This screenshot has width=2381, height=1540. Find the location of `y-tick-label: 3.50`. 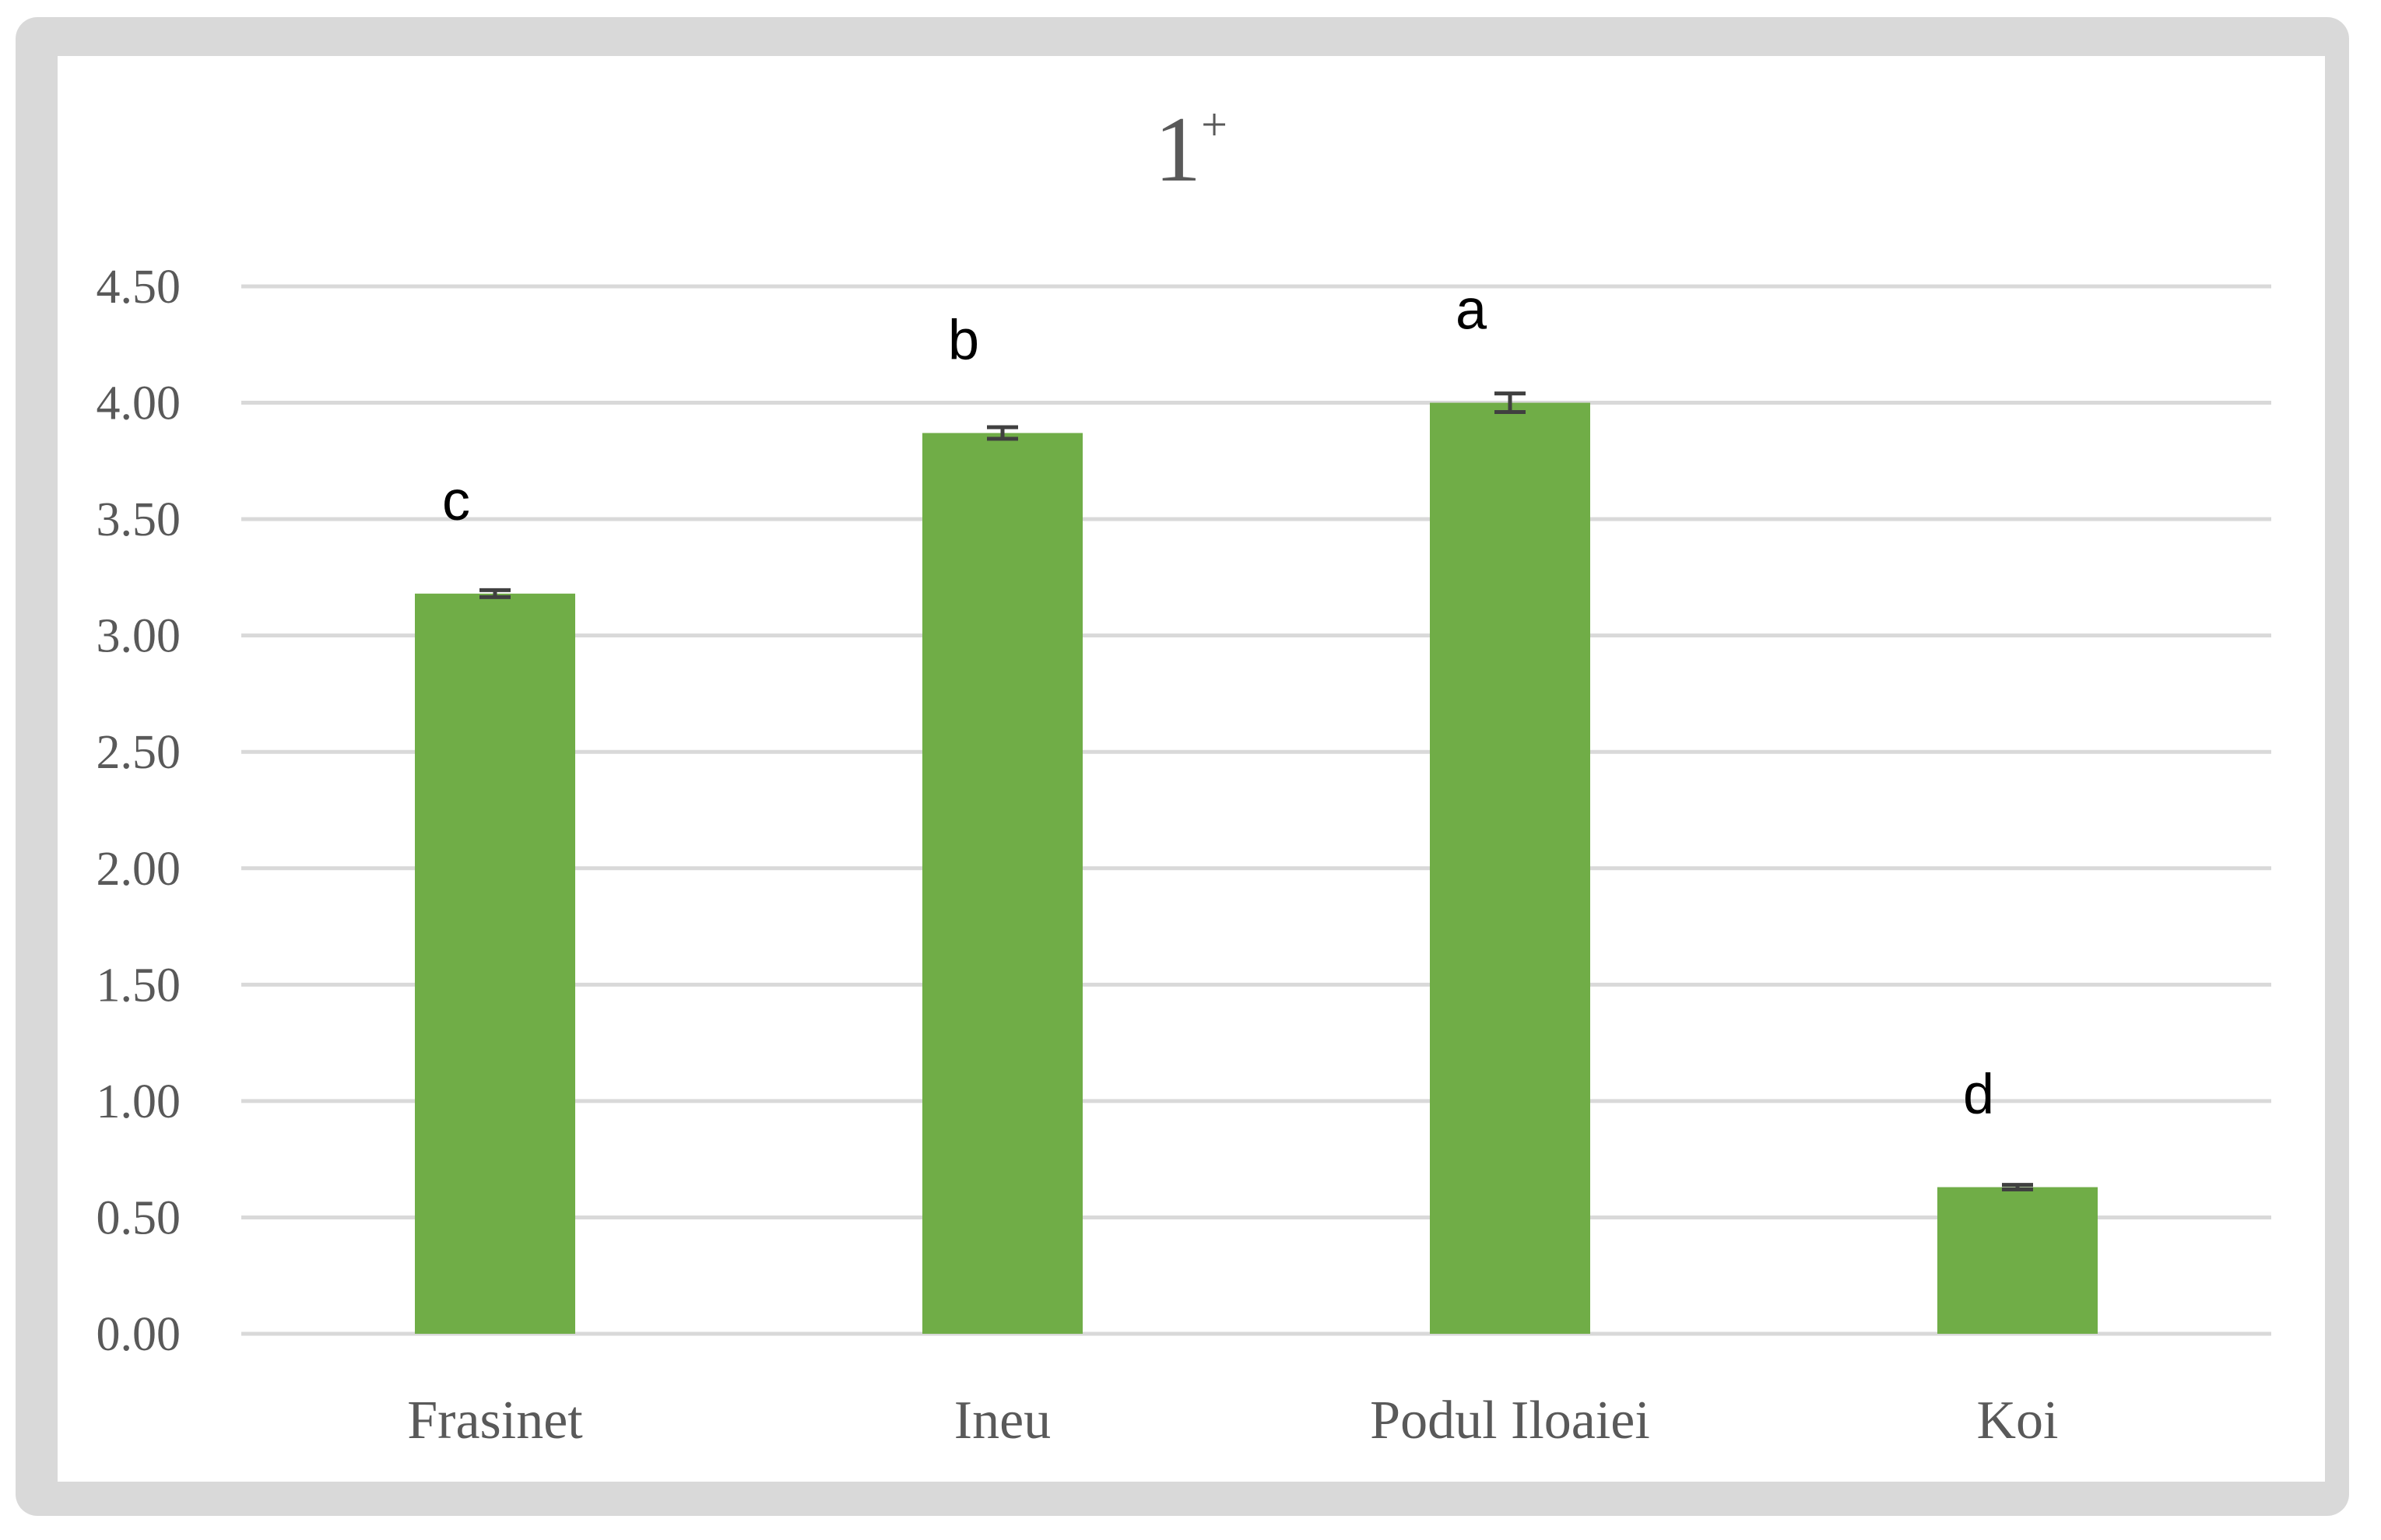

y-tick-label: 3.50 is located at coordinates (139, 519).